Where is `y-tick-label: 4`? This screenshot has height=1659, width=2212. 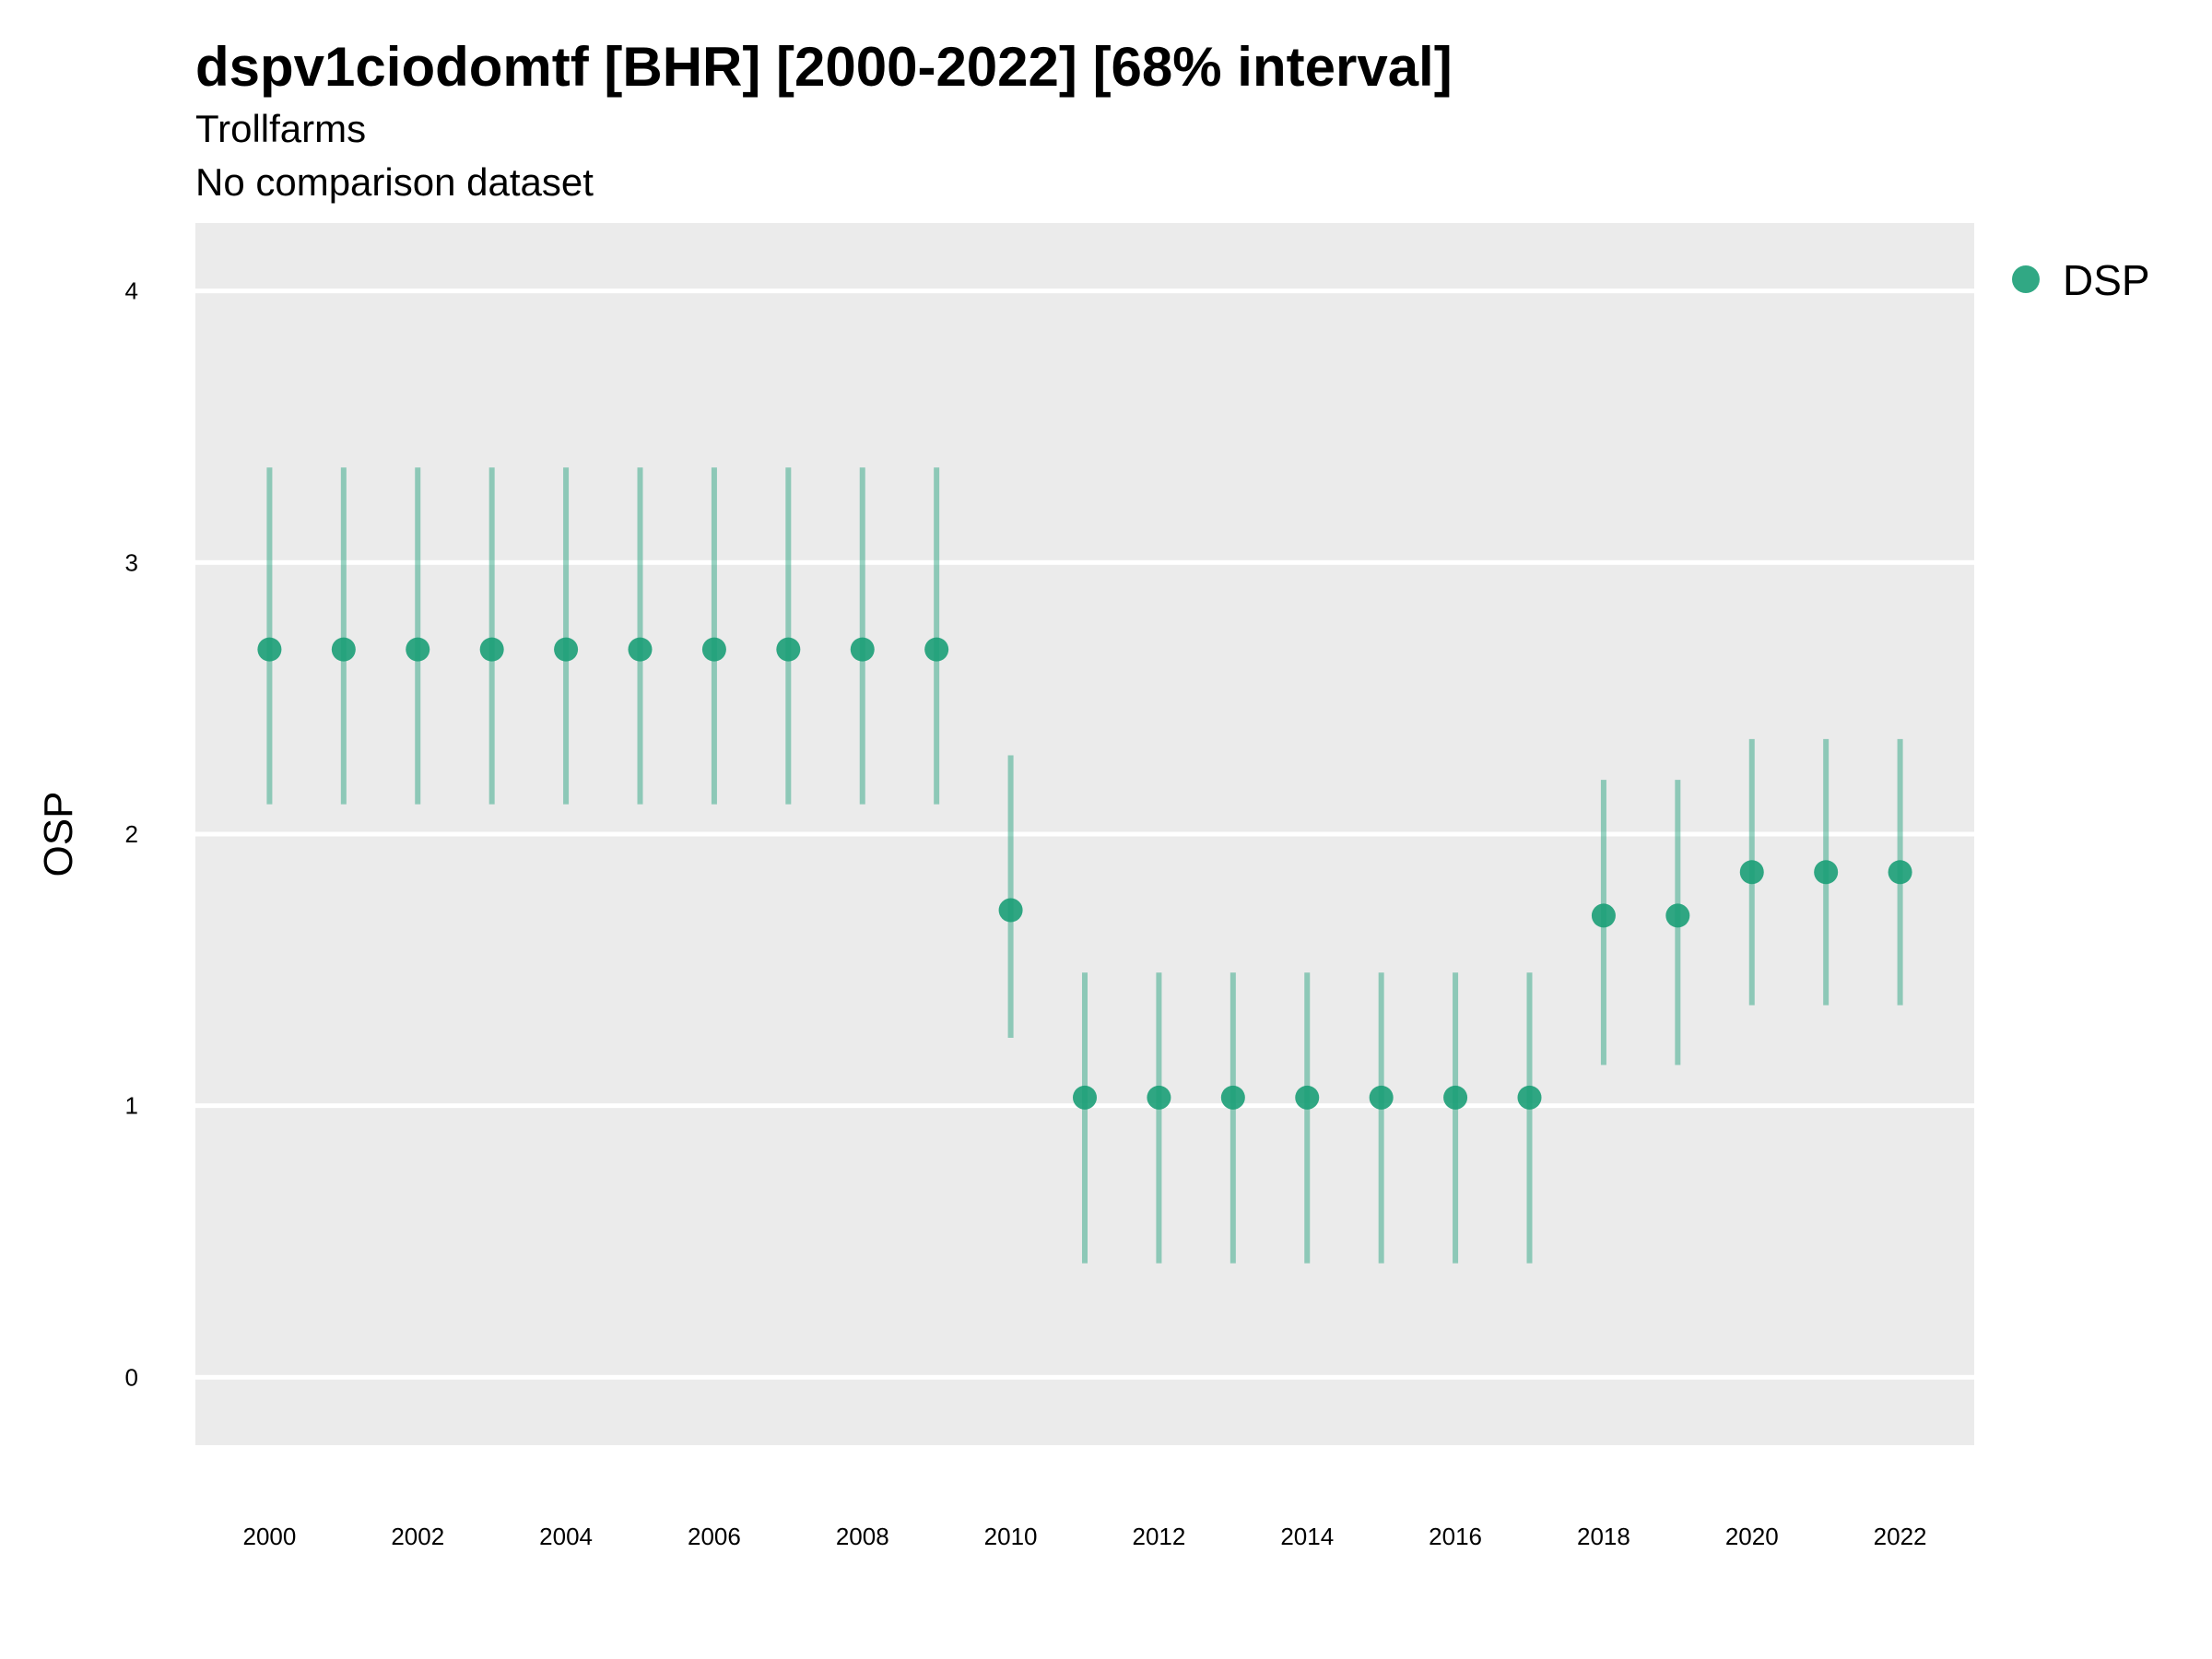
y-tick-label: 4 is located at coordinates (131, 291).